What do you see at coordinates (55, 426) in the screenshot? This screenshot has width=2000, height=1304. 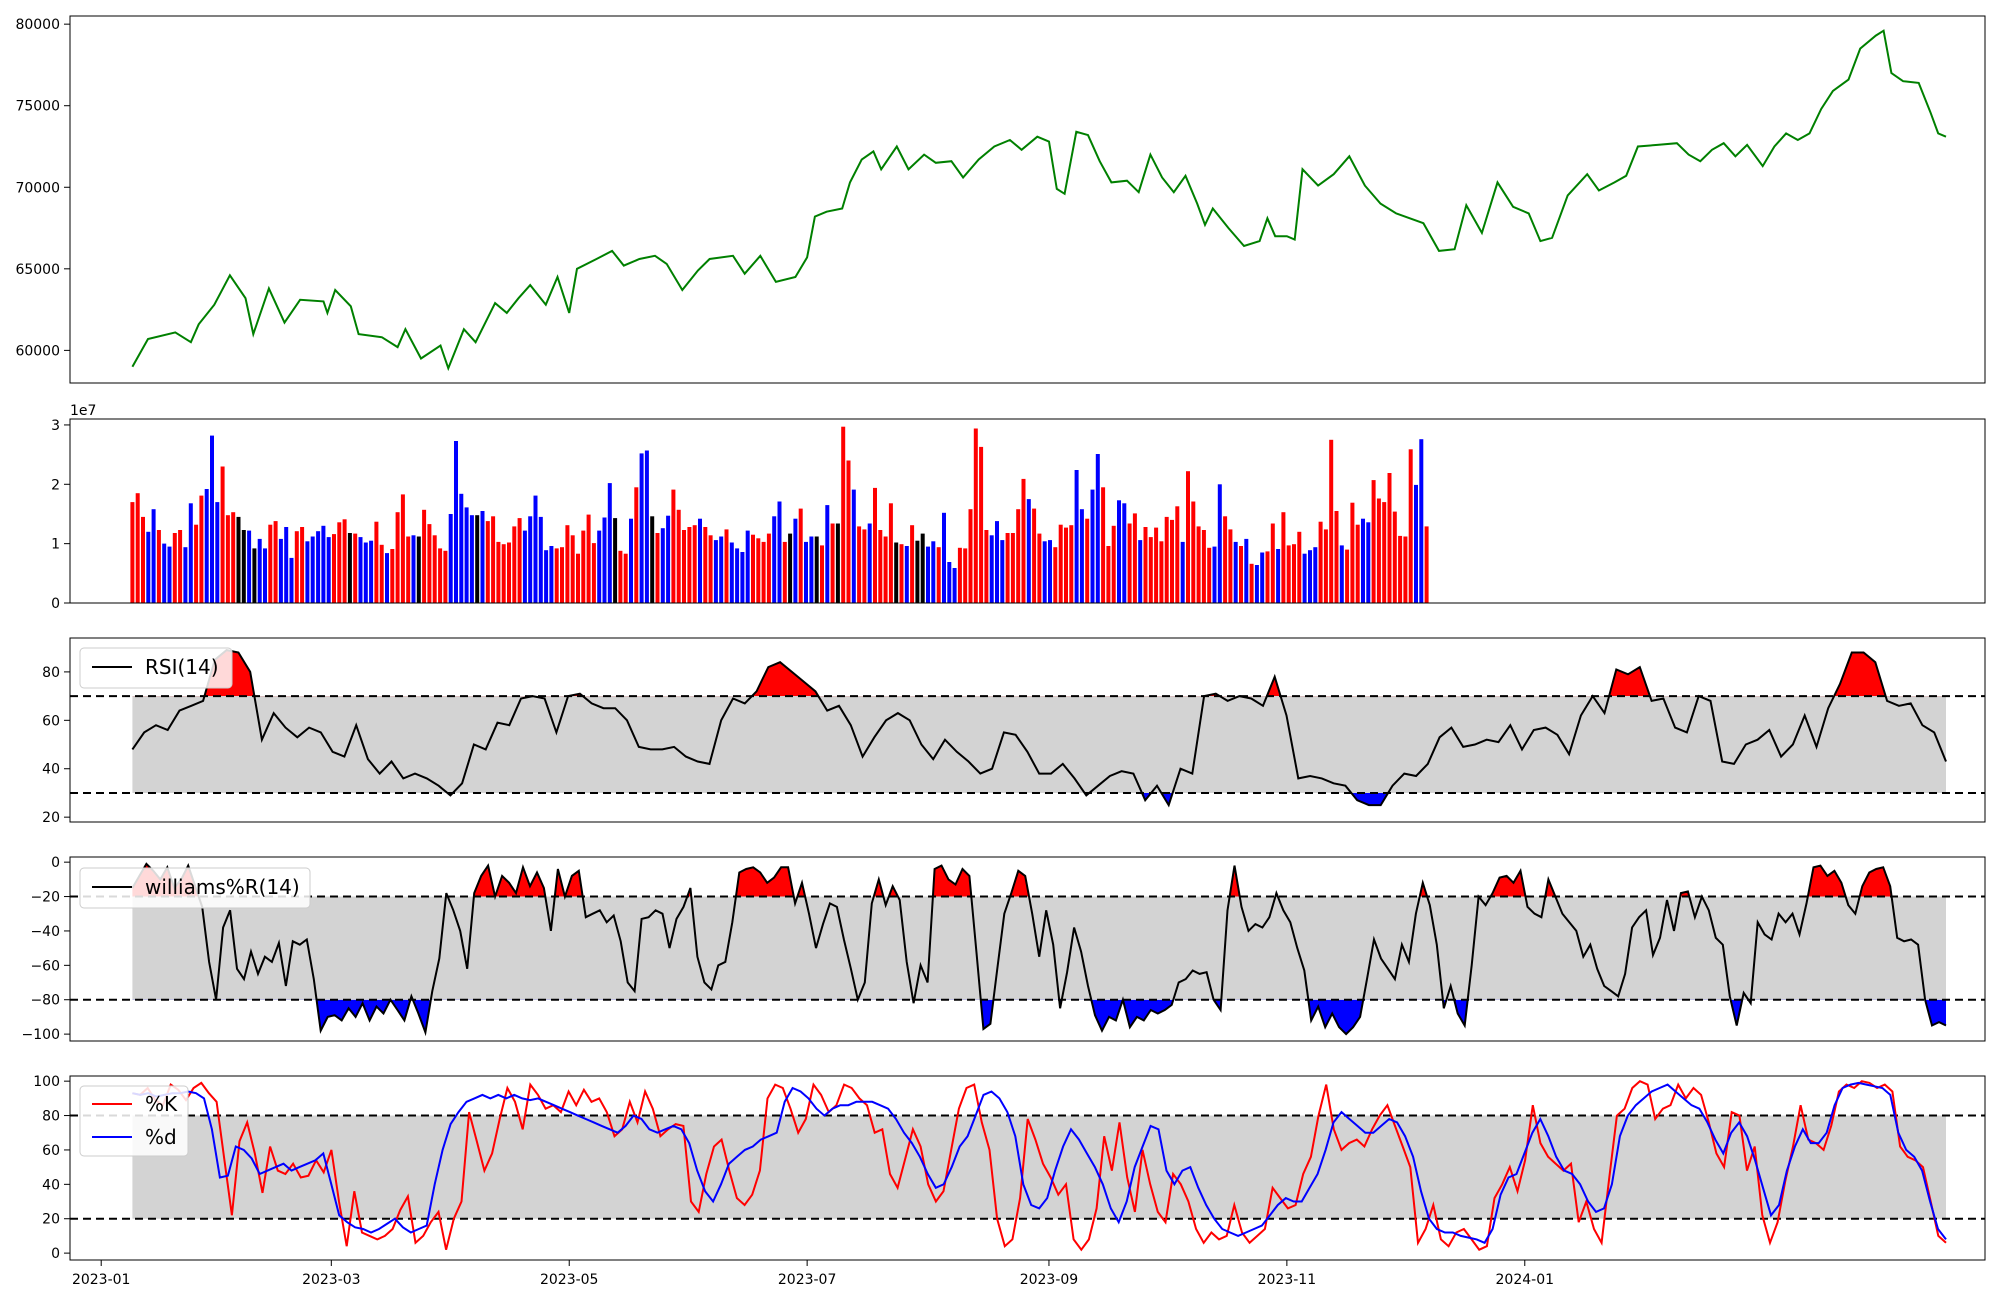 I see `volume-ytick-label: 3` at bounding box center [55, 426].